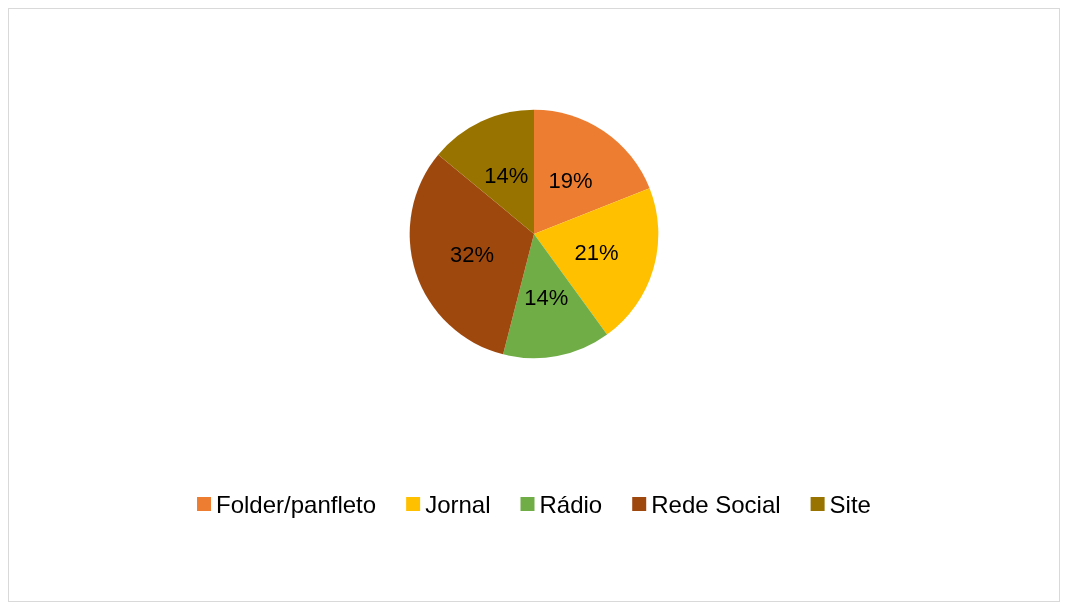 Image resolution: width=1069 pixels, height=610 pixels. What do you see at coordinates (716, 504) in the screenshot?
I see `legend-label: Rede Social` at bounding box center [716, 504].